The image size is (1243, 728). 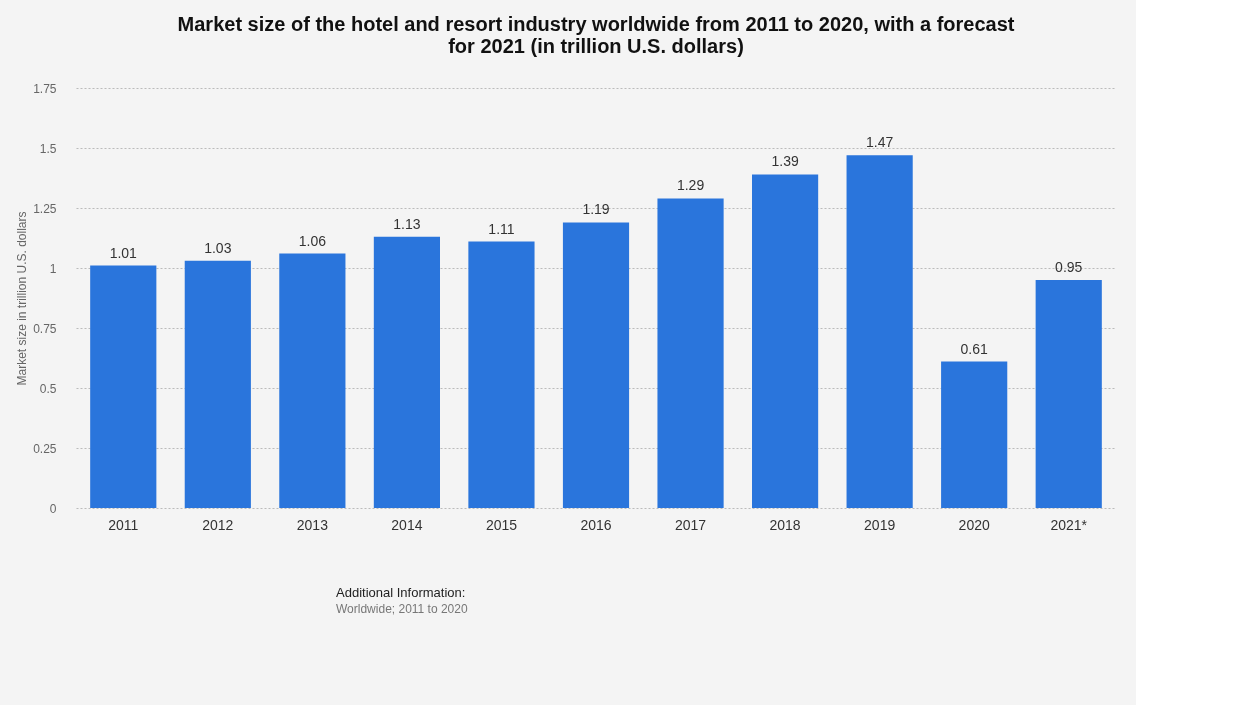 I want to click on chart-title: Market size of the hotel and resort industry worldwide from 2011 to 2020, with a forecast for 2021 (in trillion U.S. dollars), so click(x=596, y=35).